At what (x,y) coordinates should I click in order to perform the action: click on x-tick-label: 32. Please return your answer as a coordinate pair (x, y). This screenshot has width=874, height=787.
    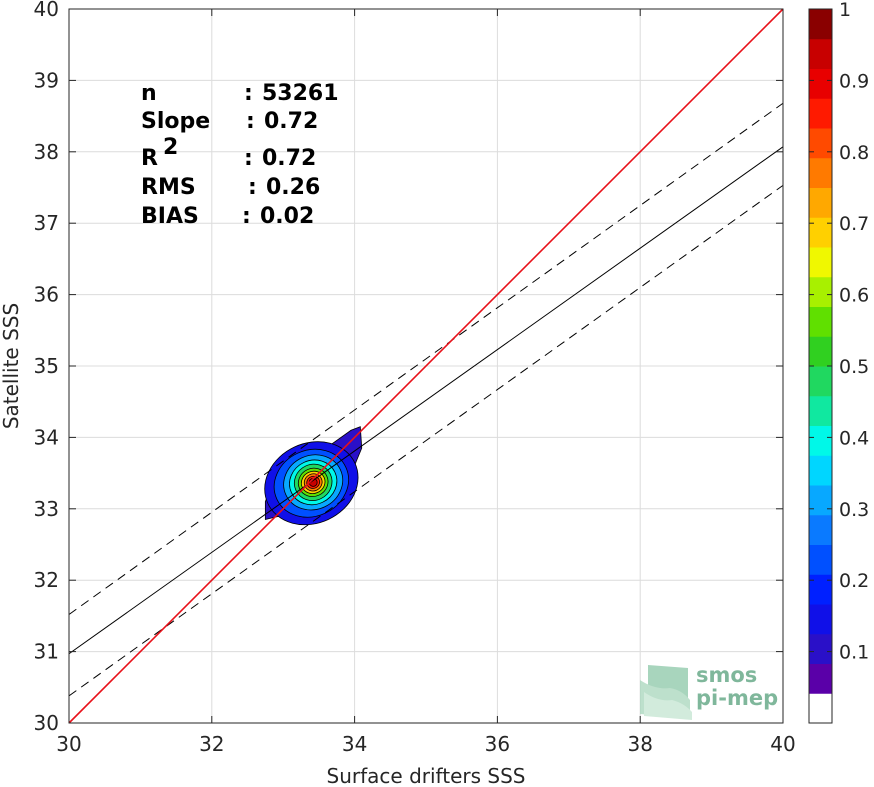
    Looking at the image, I should click on (211, 744).